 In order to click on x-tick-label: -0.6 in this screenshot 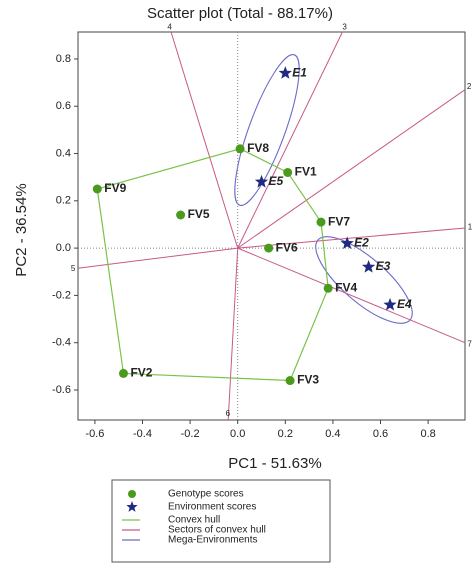, I will do `click(94, 434)`.